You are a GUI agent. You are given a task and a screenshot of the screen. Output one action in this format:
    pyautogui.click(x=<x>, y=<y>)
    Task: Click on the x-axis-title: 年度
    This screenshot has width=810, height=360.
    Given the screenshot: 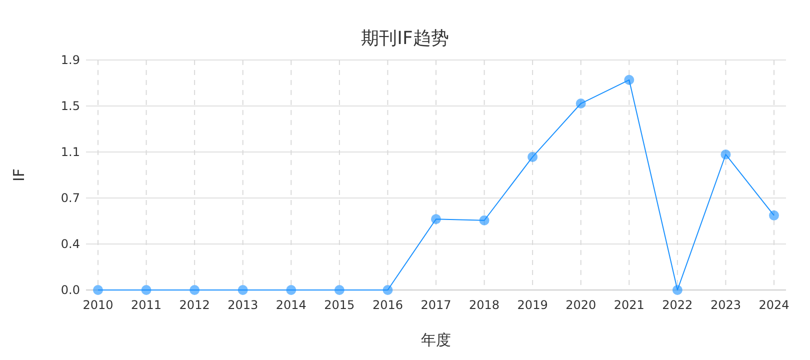 What is the action you would take?
    pyautogui.click(x=436, y=340)
    